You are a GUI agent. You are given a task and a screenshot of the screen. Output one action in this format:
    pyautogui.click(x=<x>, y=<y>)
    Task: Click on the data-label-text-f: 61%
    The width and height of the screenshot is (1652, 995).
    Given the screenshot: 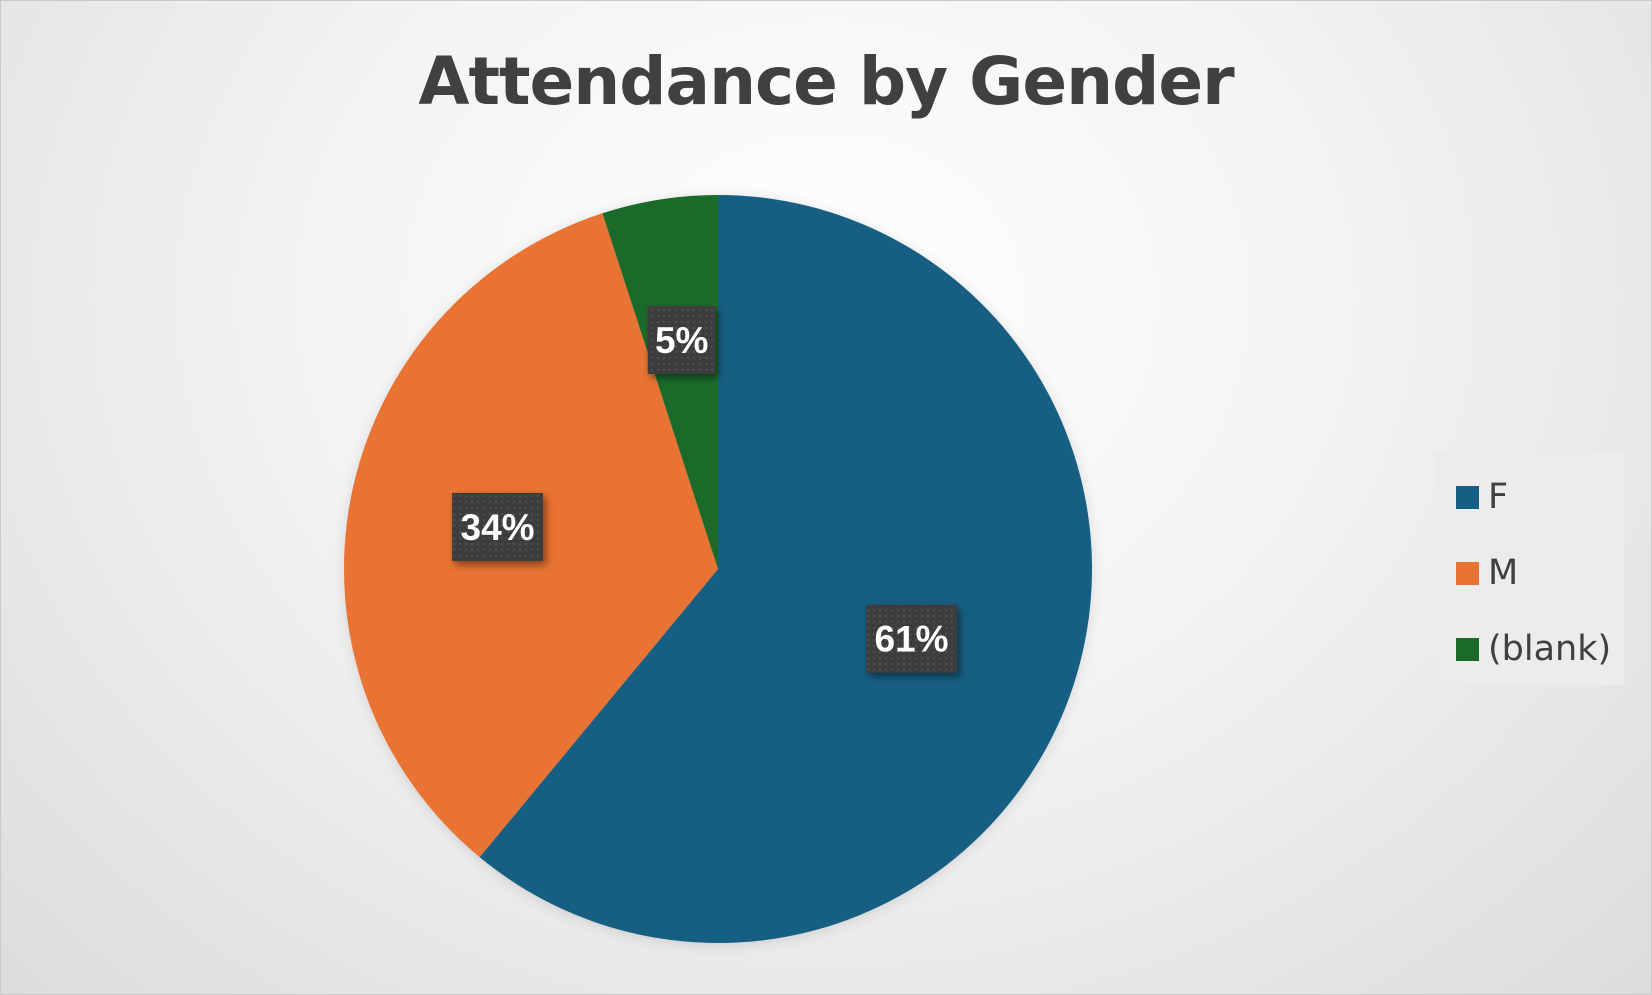 What is the action you would take?
    pyautogui.click(x=912, y=639)
    